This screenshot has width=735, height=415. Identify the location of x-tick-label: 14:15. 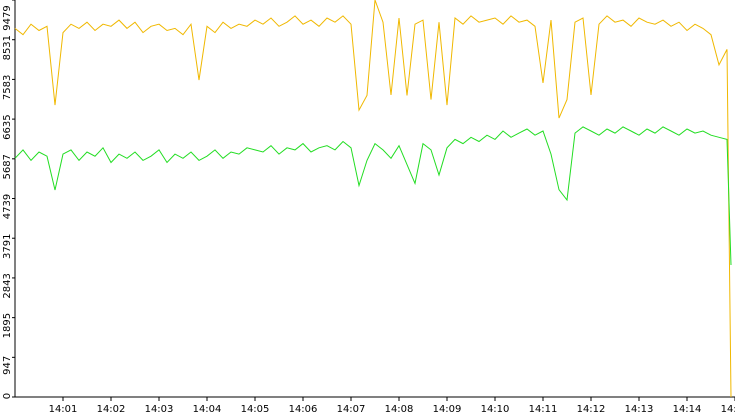
(728, 409).